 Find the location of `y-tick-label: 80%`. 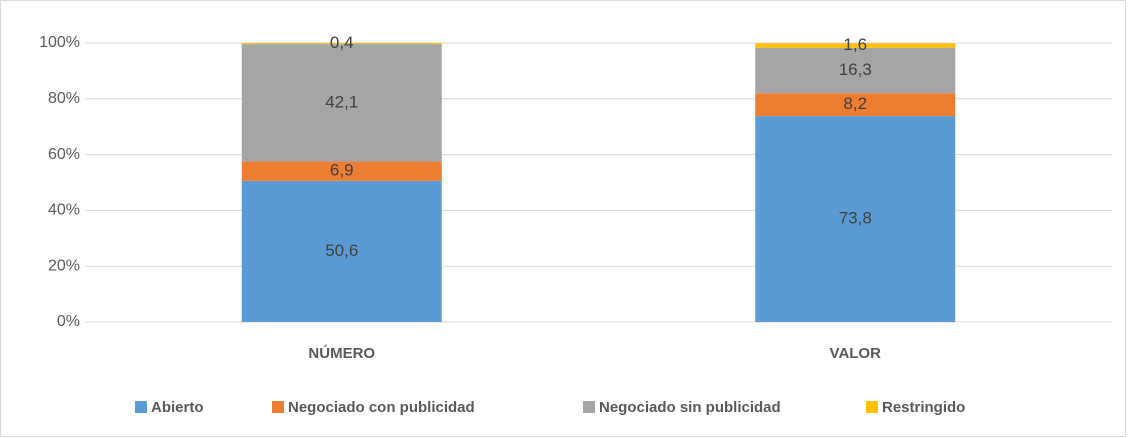

y-tick-label: 80% is located at coordinates (64, 98).